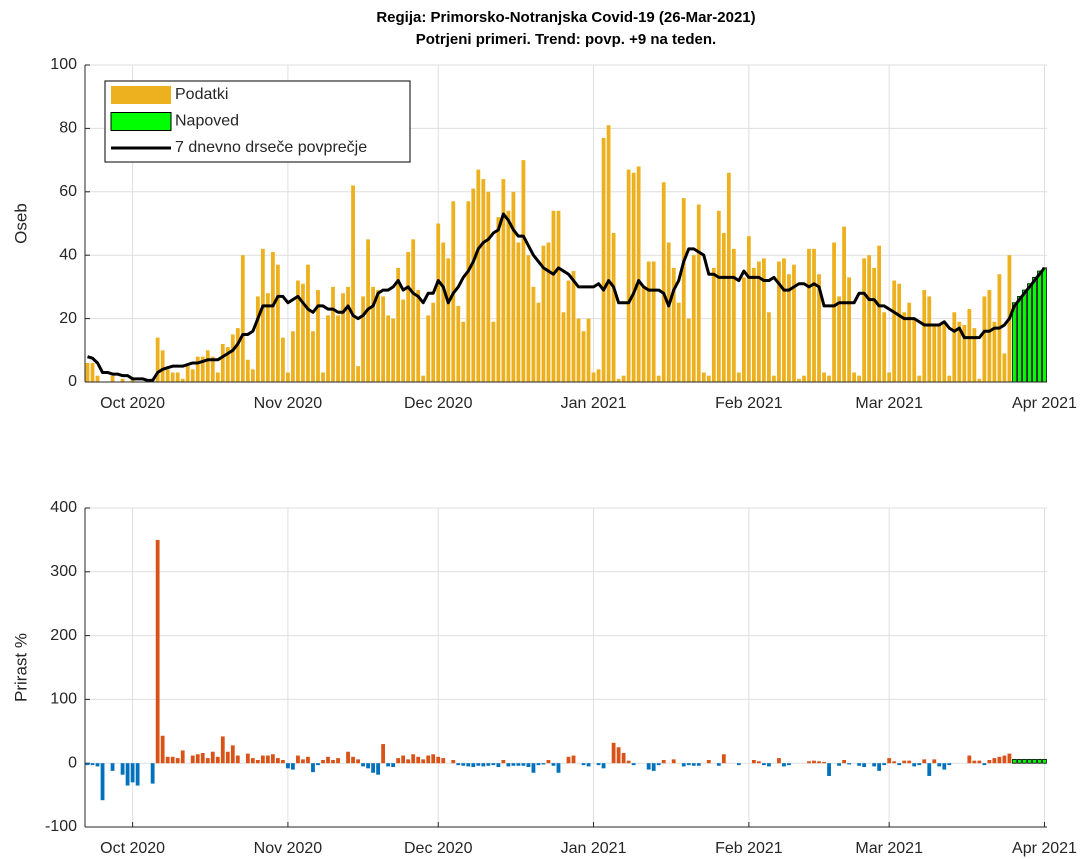  I want to click on x-tick-label: Apr 2021, so click(1044, 848).